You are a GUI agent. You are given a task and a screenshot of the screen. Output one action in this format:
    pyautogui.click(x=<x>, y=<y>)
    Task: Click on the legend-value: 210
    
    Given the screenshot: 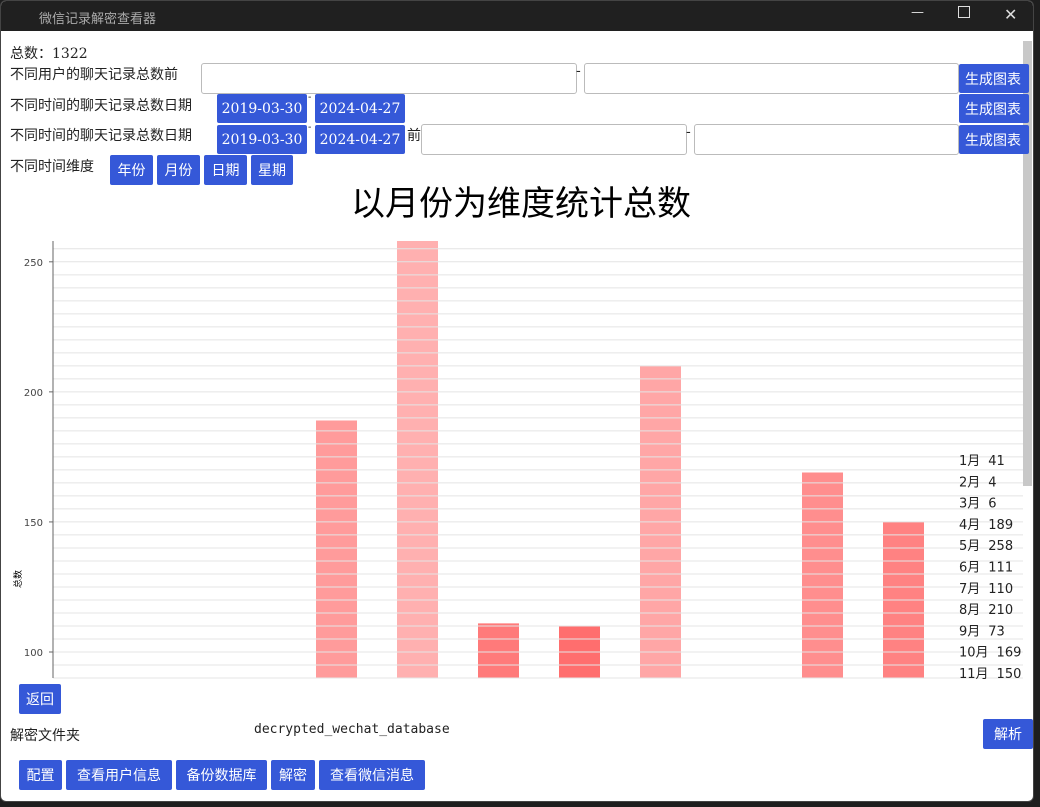 What is the action you would take?
    pyautogui.click(x=1000, y=610)
    